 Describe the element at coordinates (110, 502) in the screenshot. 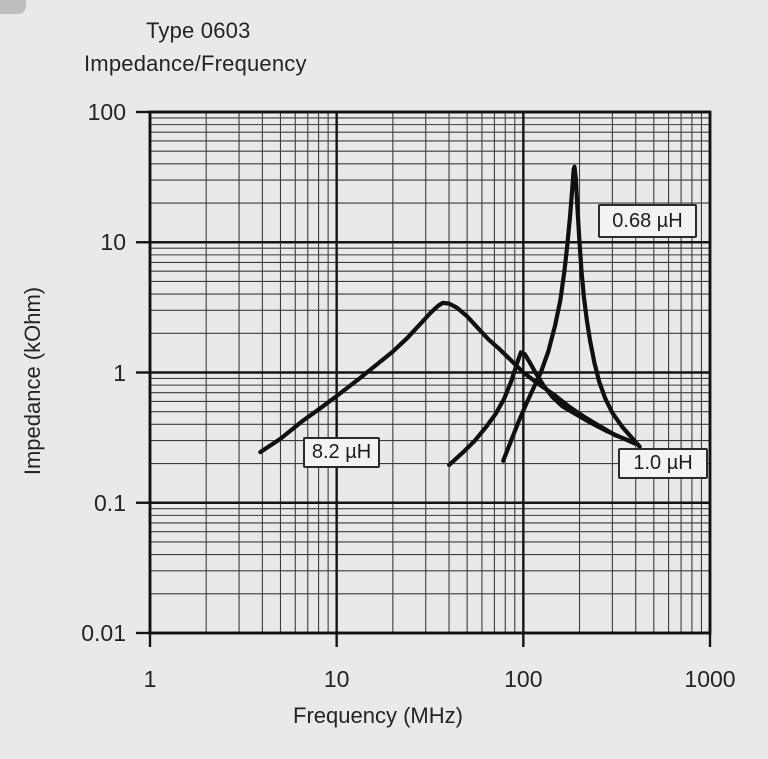

I see `y-tick-0p1: 0.1` at that location.